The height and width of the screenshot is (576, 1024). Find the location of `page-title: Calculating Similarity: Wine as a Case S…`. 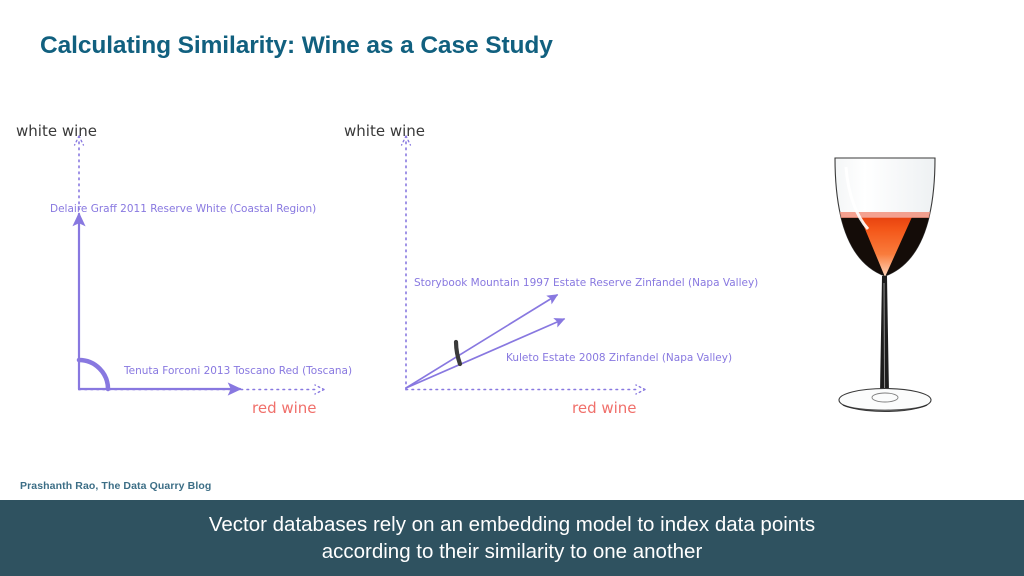

page-title: Calculating Similarity: Wine as a Case S… is located at coordinates (296, 45).